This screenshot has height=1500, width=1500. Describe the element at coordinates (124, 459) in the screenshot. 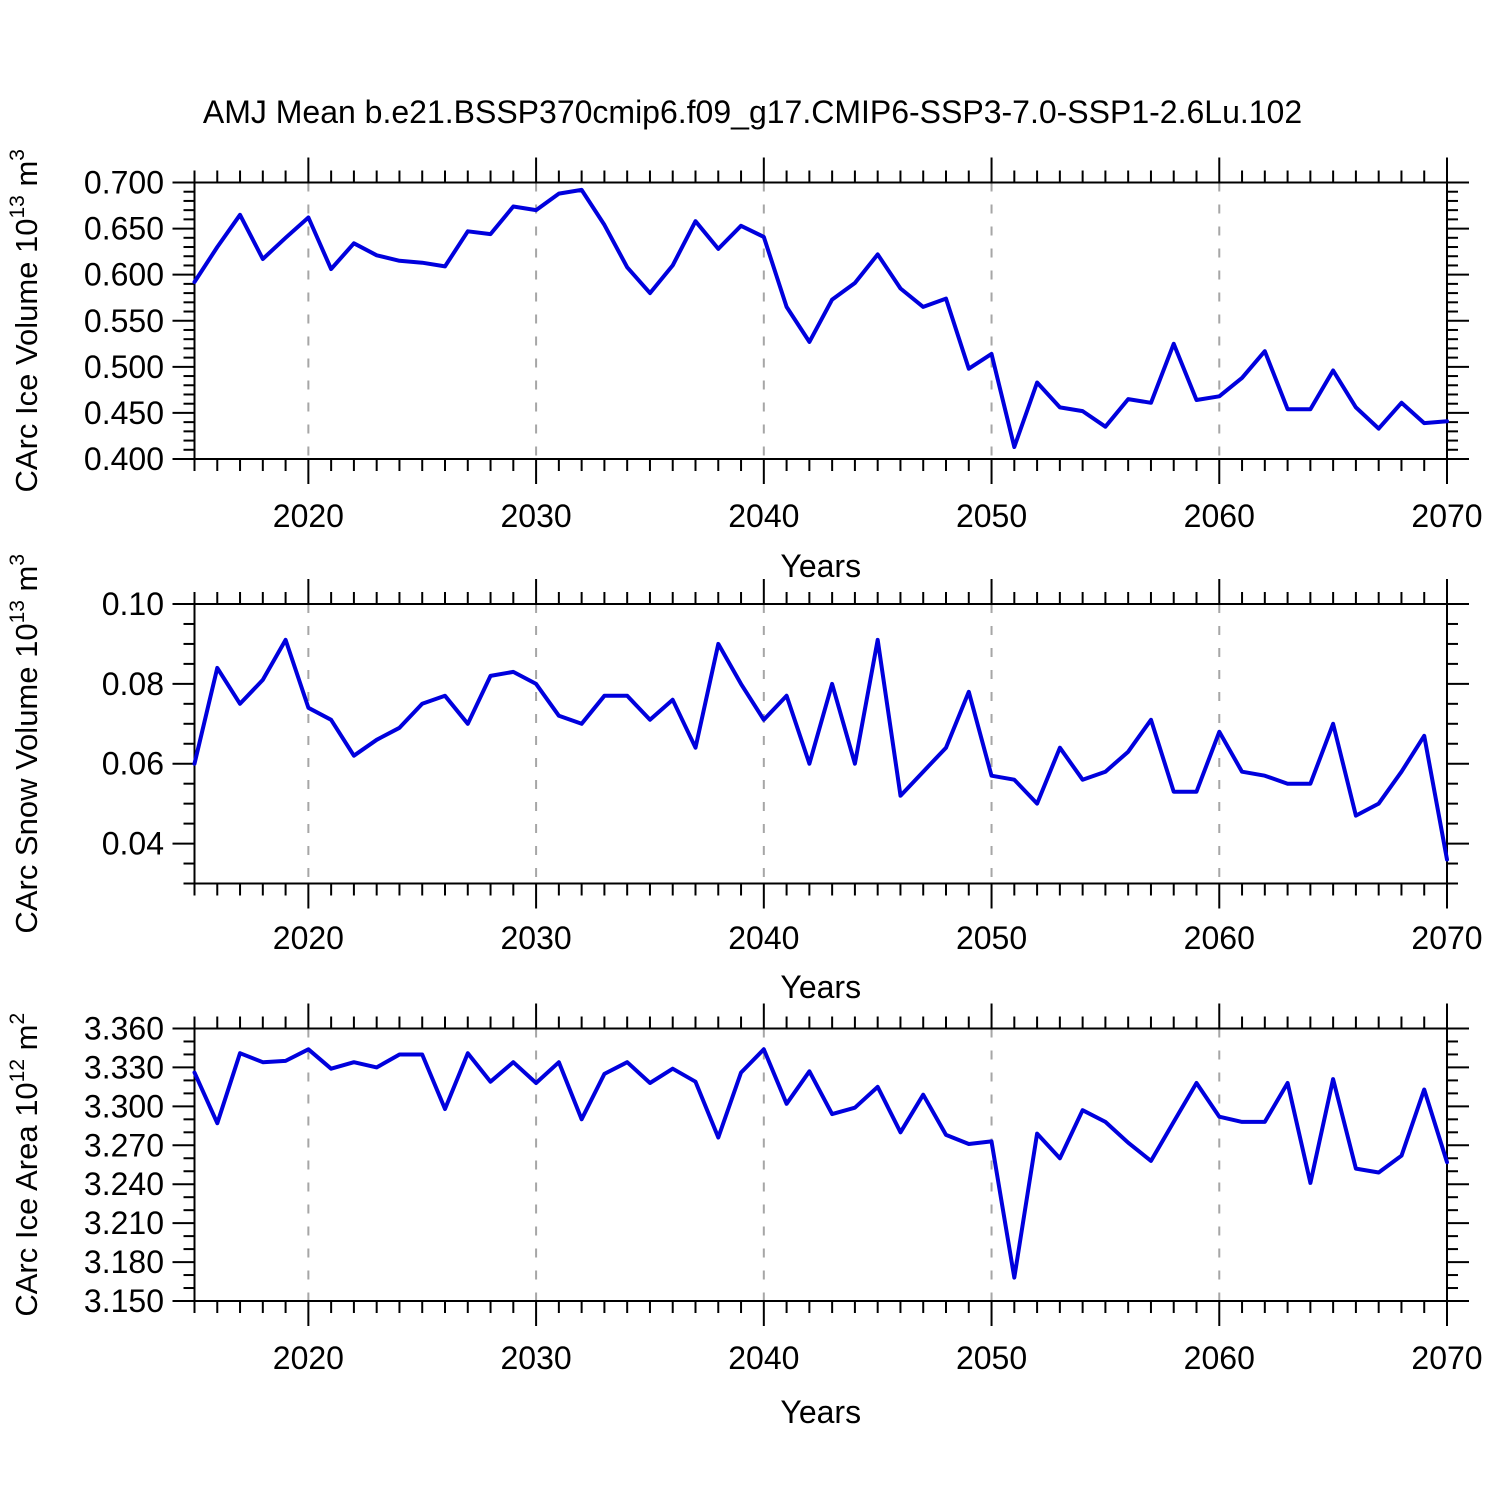

I see `y-tick-label: 0.400` at that location.